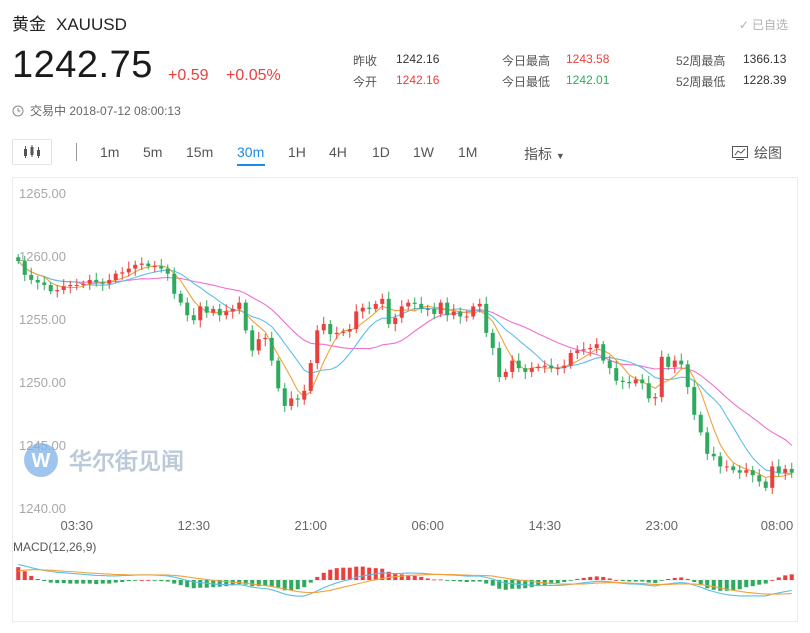 This screenshot has width=810, height=633. What do you see at coordinates (468, 152) in the screenshot?
I see `interval-1mo: 1M` at bounding box center [468, 152].